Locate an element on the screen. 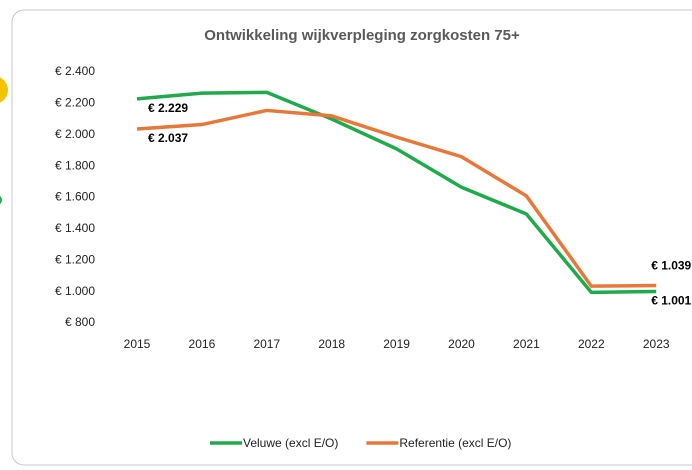  y-tick-label: € 2.000 is located at coordinates (75, 134).